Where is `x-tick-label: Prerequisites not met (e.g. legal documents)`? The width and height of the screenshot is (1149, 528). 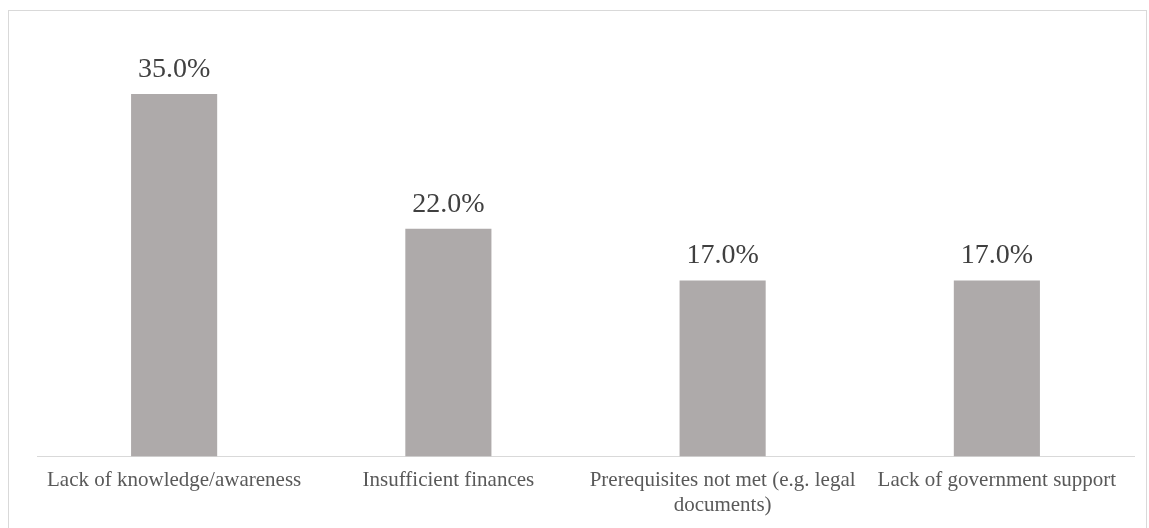
x-tick-label: Prerequisites not met (e.g. legal documents) is located at coordinates (722, 491).